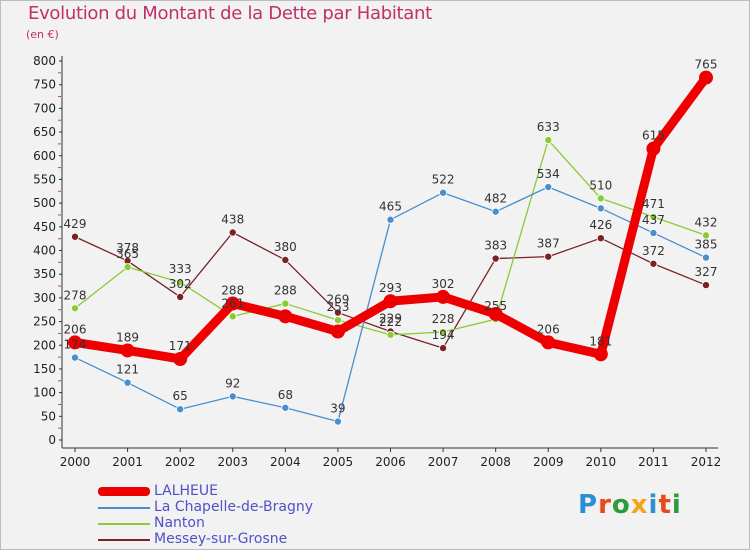  Describe the element at coordinates (443, 462) in the screenshot. I see `x-tick-label: 2007` at that location.